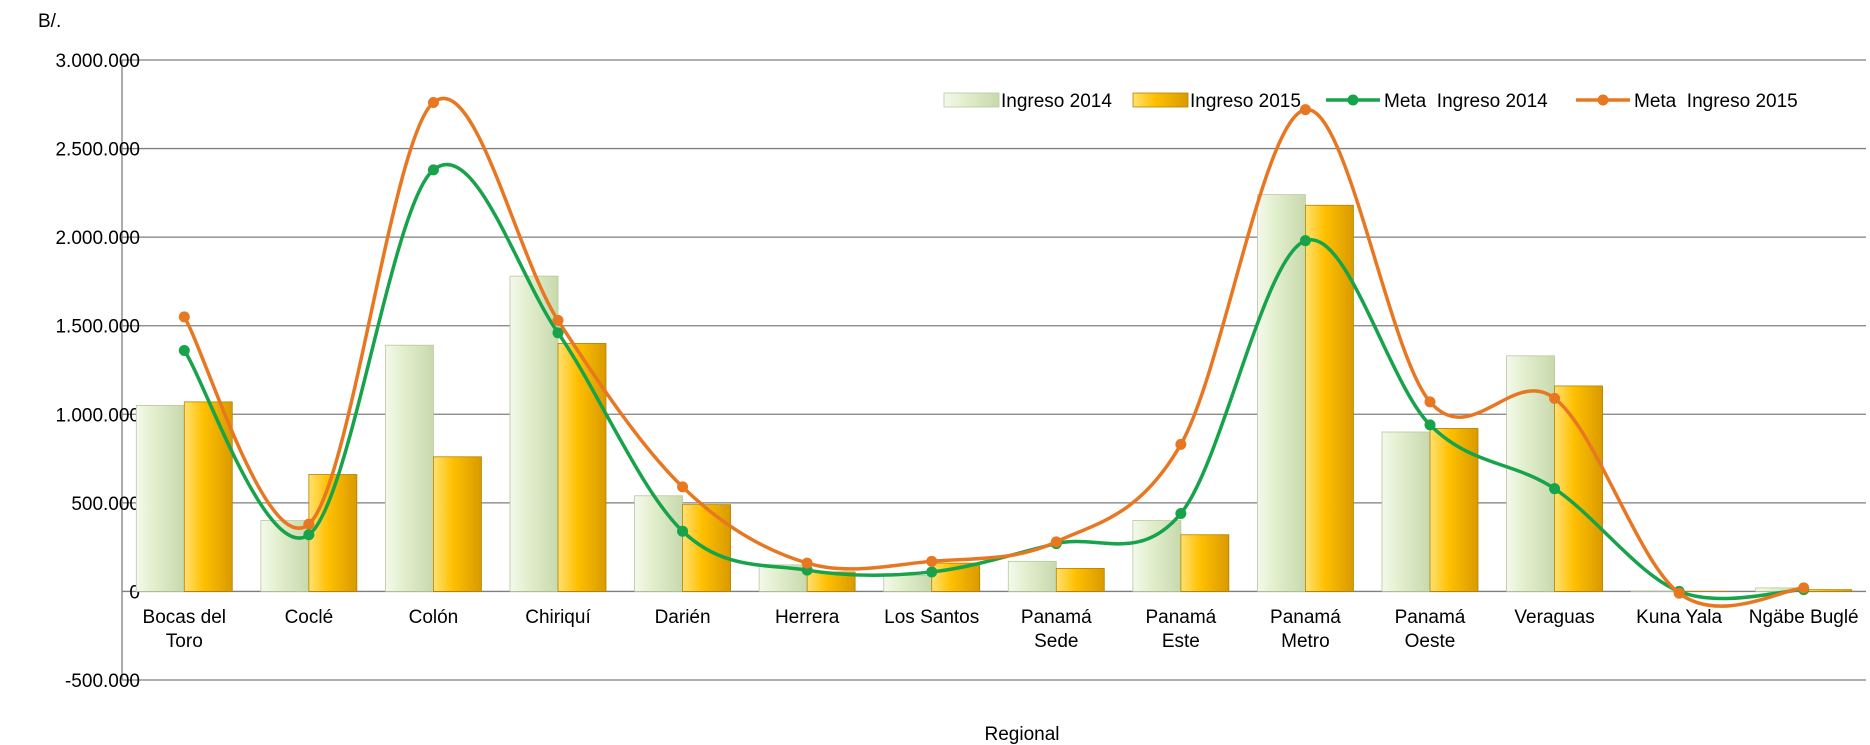 This screenshot has width=1870, height=745. I want to click on legend-label-meta-ingreso-2014: Meta Ingreso 2014, so click(1466, 101).